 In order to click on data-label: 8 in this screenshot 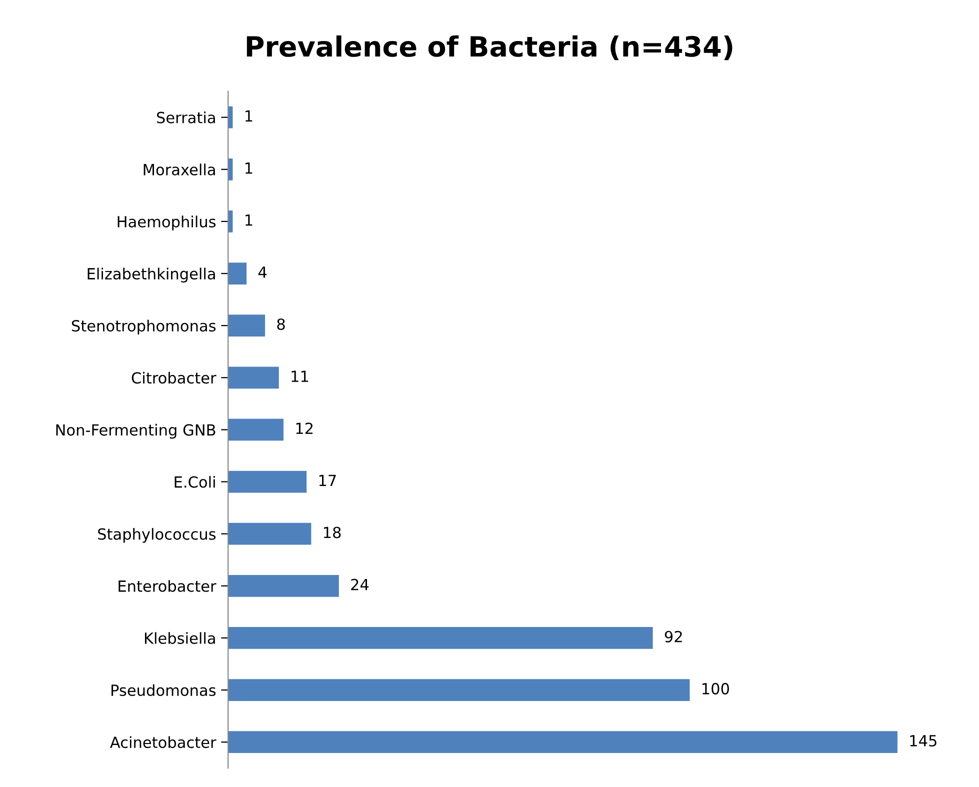, I will do `click(281, 324)`.